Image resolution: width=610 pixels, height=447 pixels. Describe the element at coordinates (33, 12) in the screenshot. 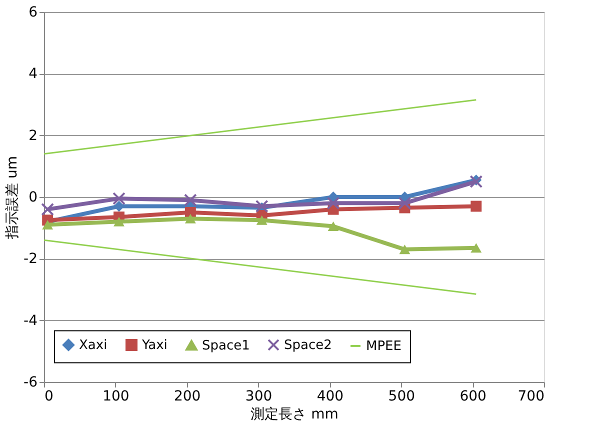

I see `y-tick-label: 6` at that location.